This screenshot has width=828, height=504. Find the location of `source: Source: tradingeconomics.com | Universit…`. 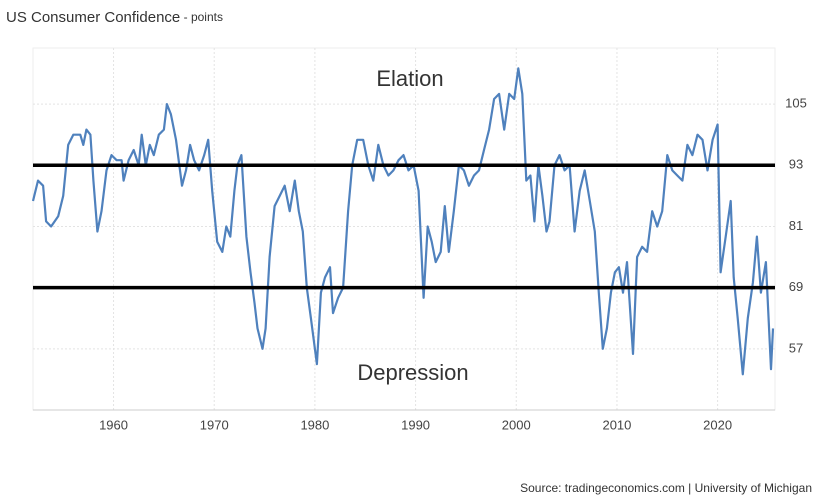

source: Source: tradingeconomics.com | Universit… is located at coordinates (666, 488).